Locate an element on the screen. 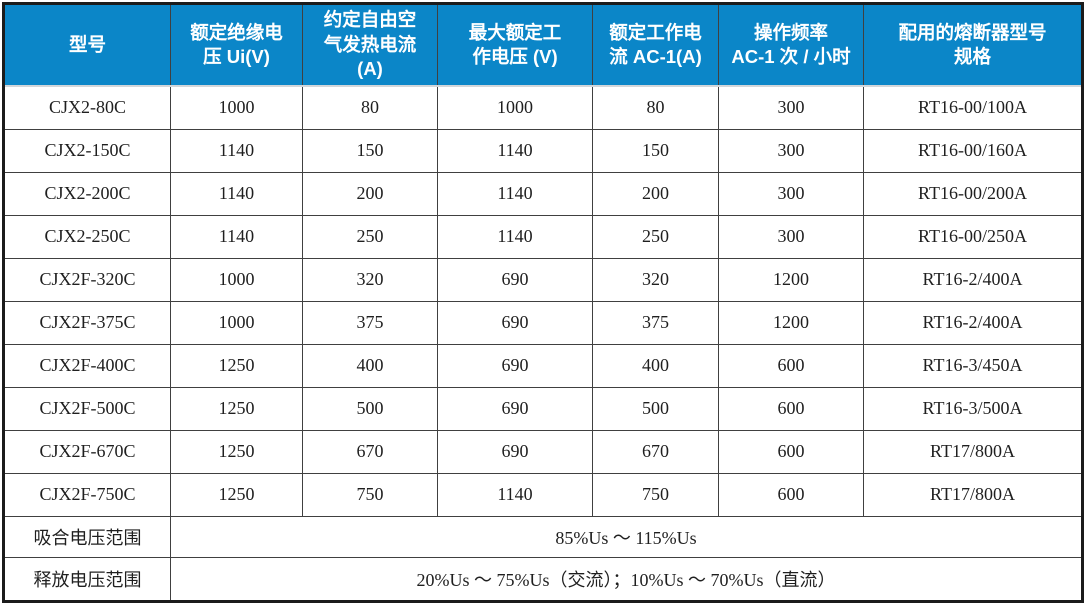 This screenshot has height=612, width=1085. value-cell: RT16-00/200A is located at coordinates (973, 193).